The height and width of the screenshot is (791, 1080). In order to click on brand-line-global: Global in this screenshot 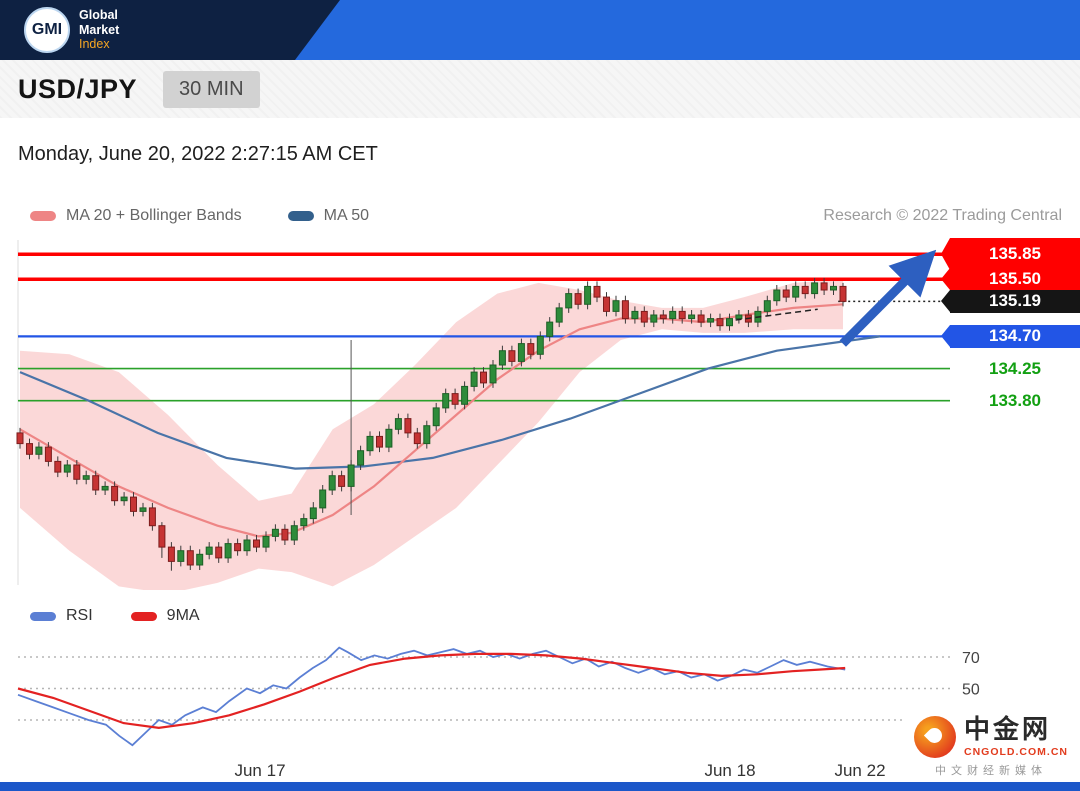, I will do `click(98, 14)`.